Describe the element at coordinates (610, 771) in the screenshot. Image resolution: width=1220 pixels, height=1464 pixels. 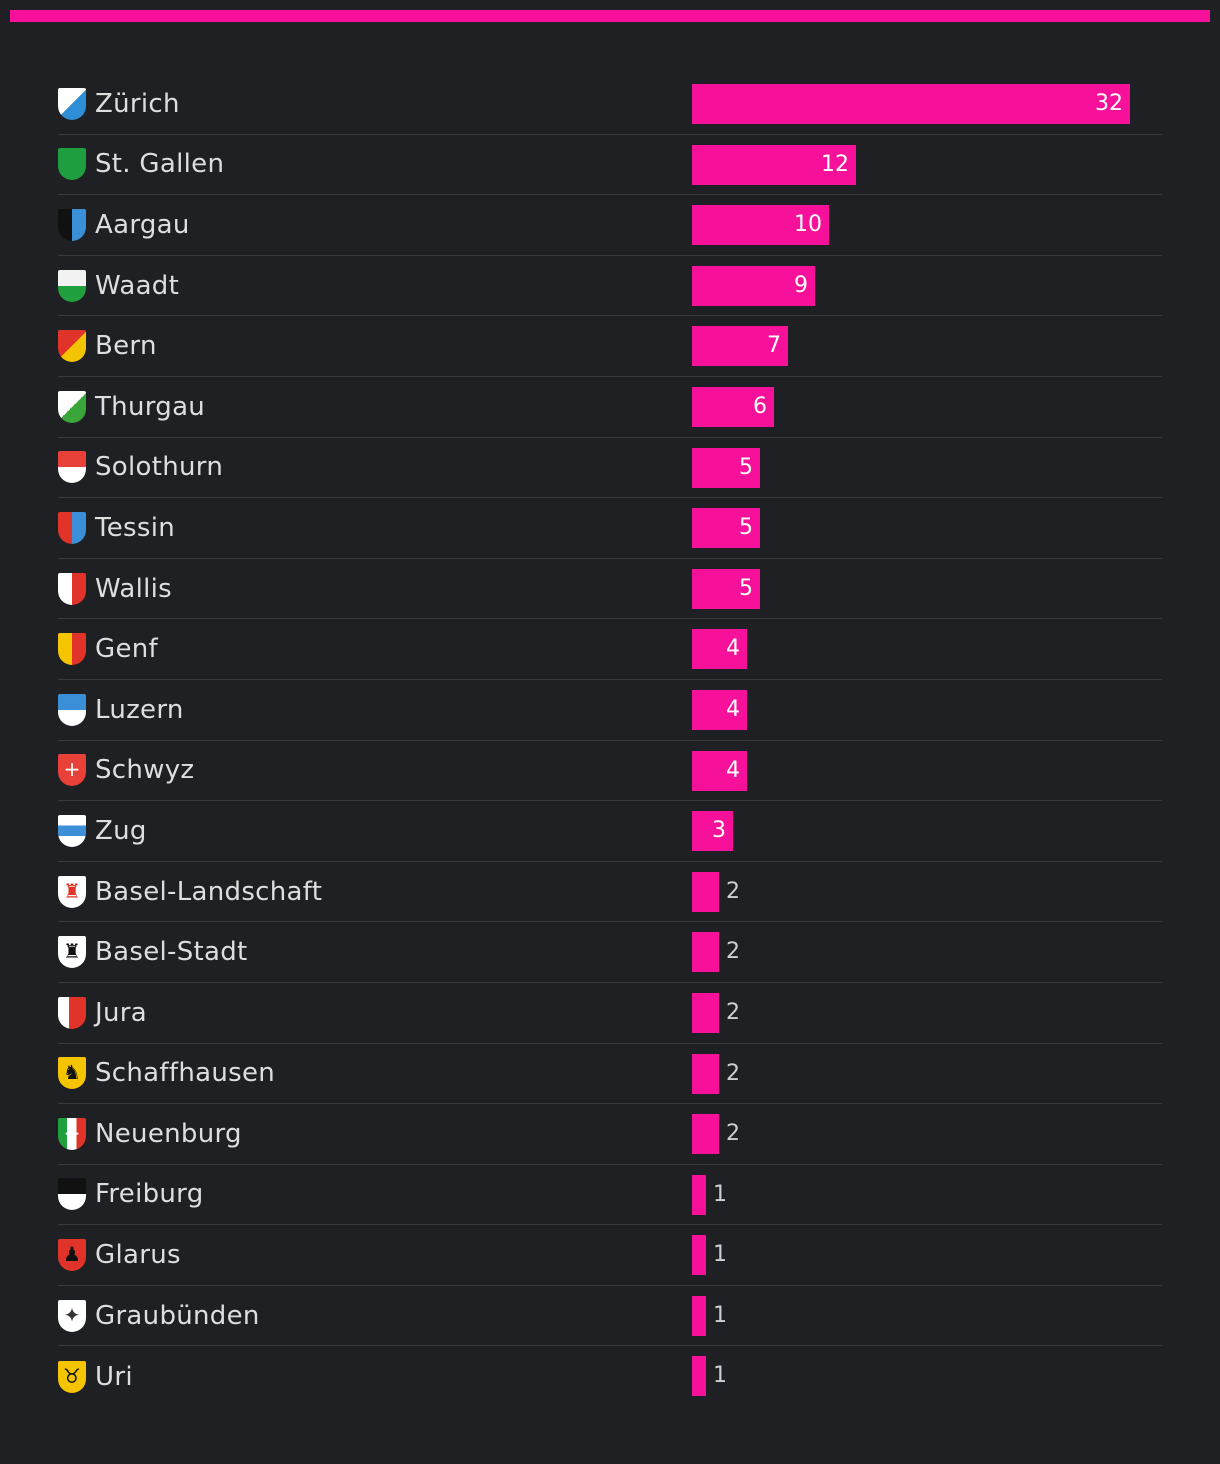
I see `table-row: + Schwyz 4` at that location.